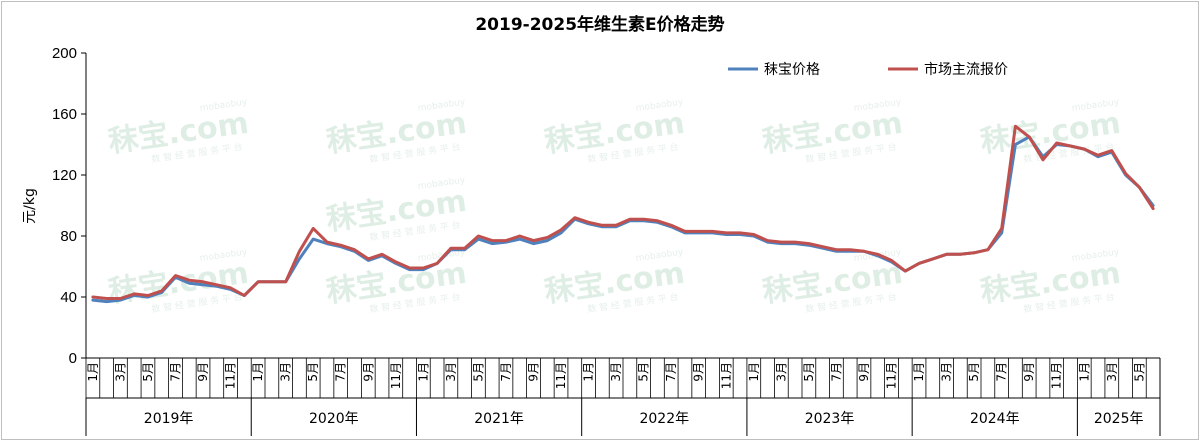 The width and height of the screenshot is (1200, 441). What do you see at coordinates (499, 419) in the screenshot?
I see `x-year-label: 2021年` at bounding box center [499, 419].